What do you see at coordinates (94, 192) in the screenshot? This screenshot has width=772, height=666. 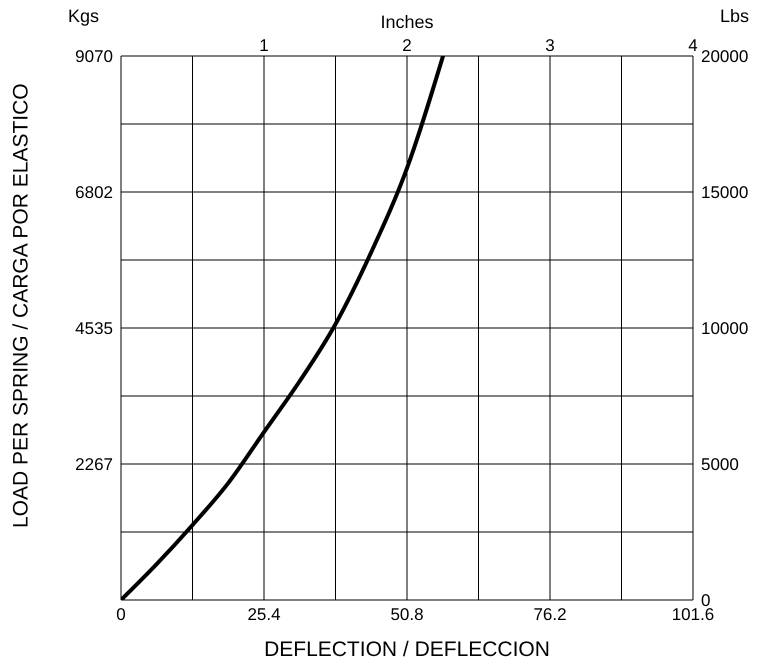 I see `y-tick-label: 6802` at bounding box center [94, 192].